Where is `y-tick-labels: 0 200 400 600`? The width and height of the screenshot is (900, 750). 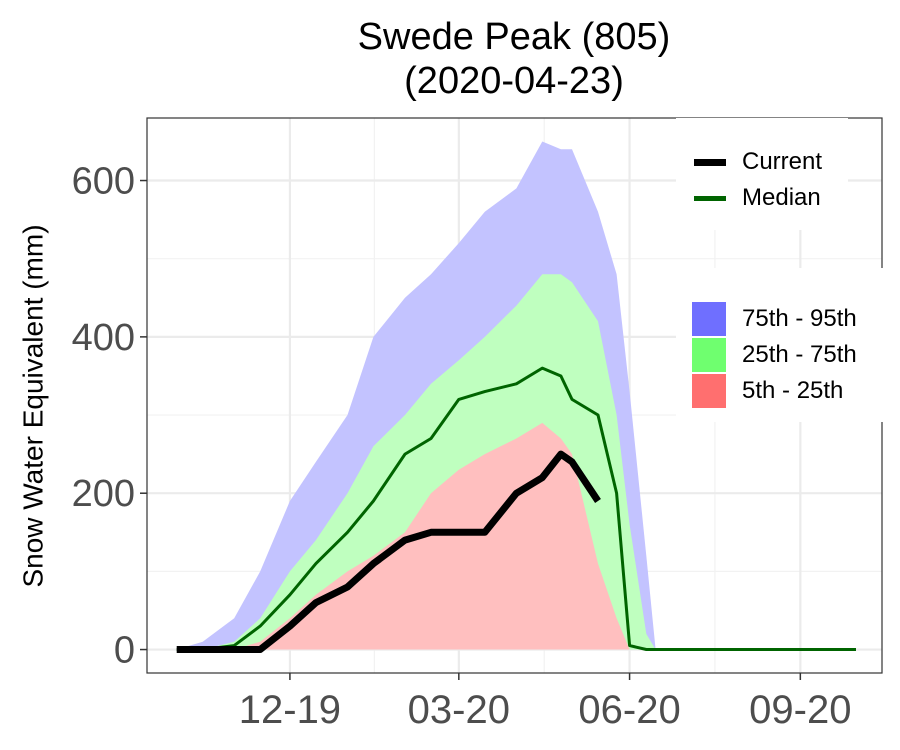
y-tick-labels: 0 200 400 600 is located at coordinates (103, 416).